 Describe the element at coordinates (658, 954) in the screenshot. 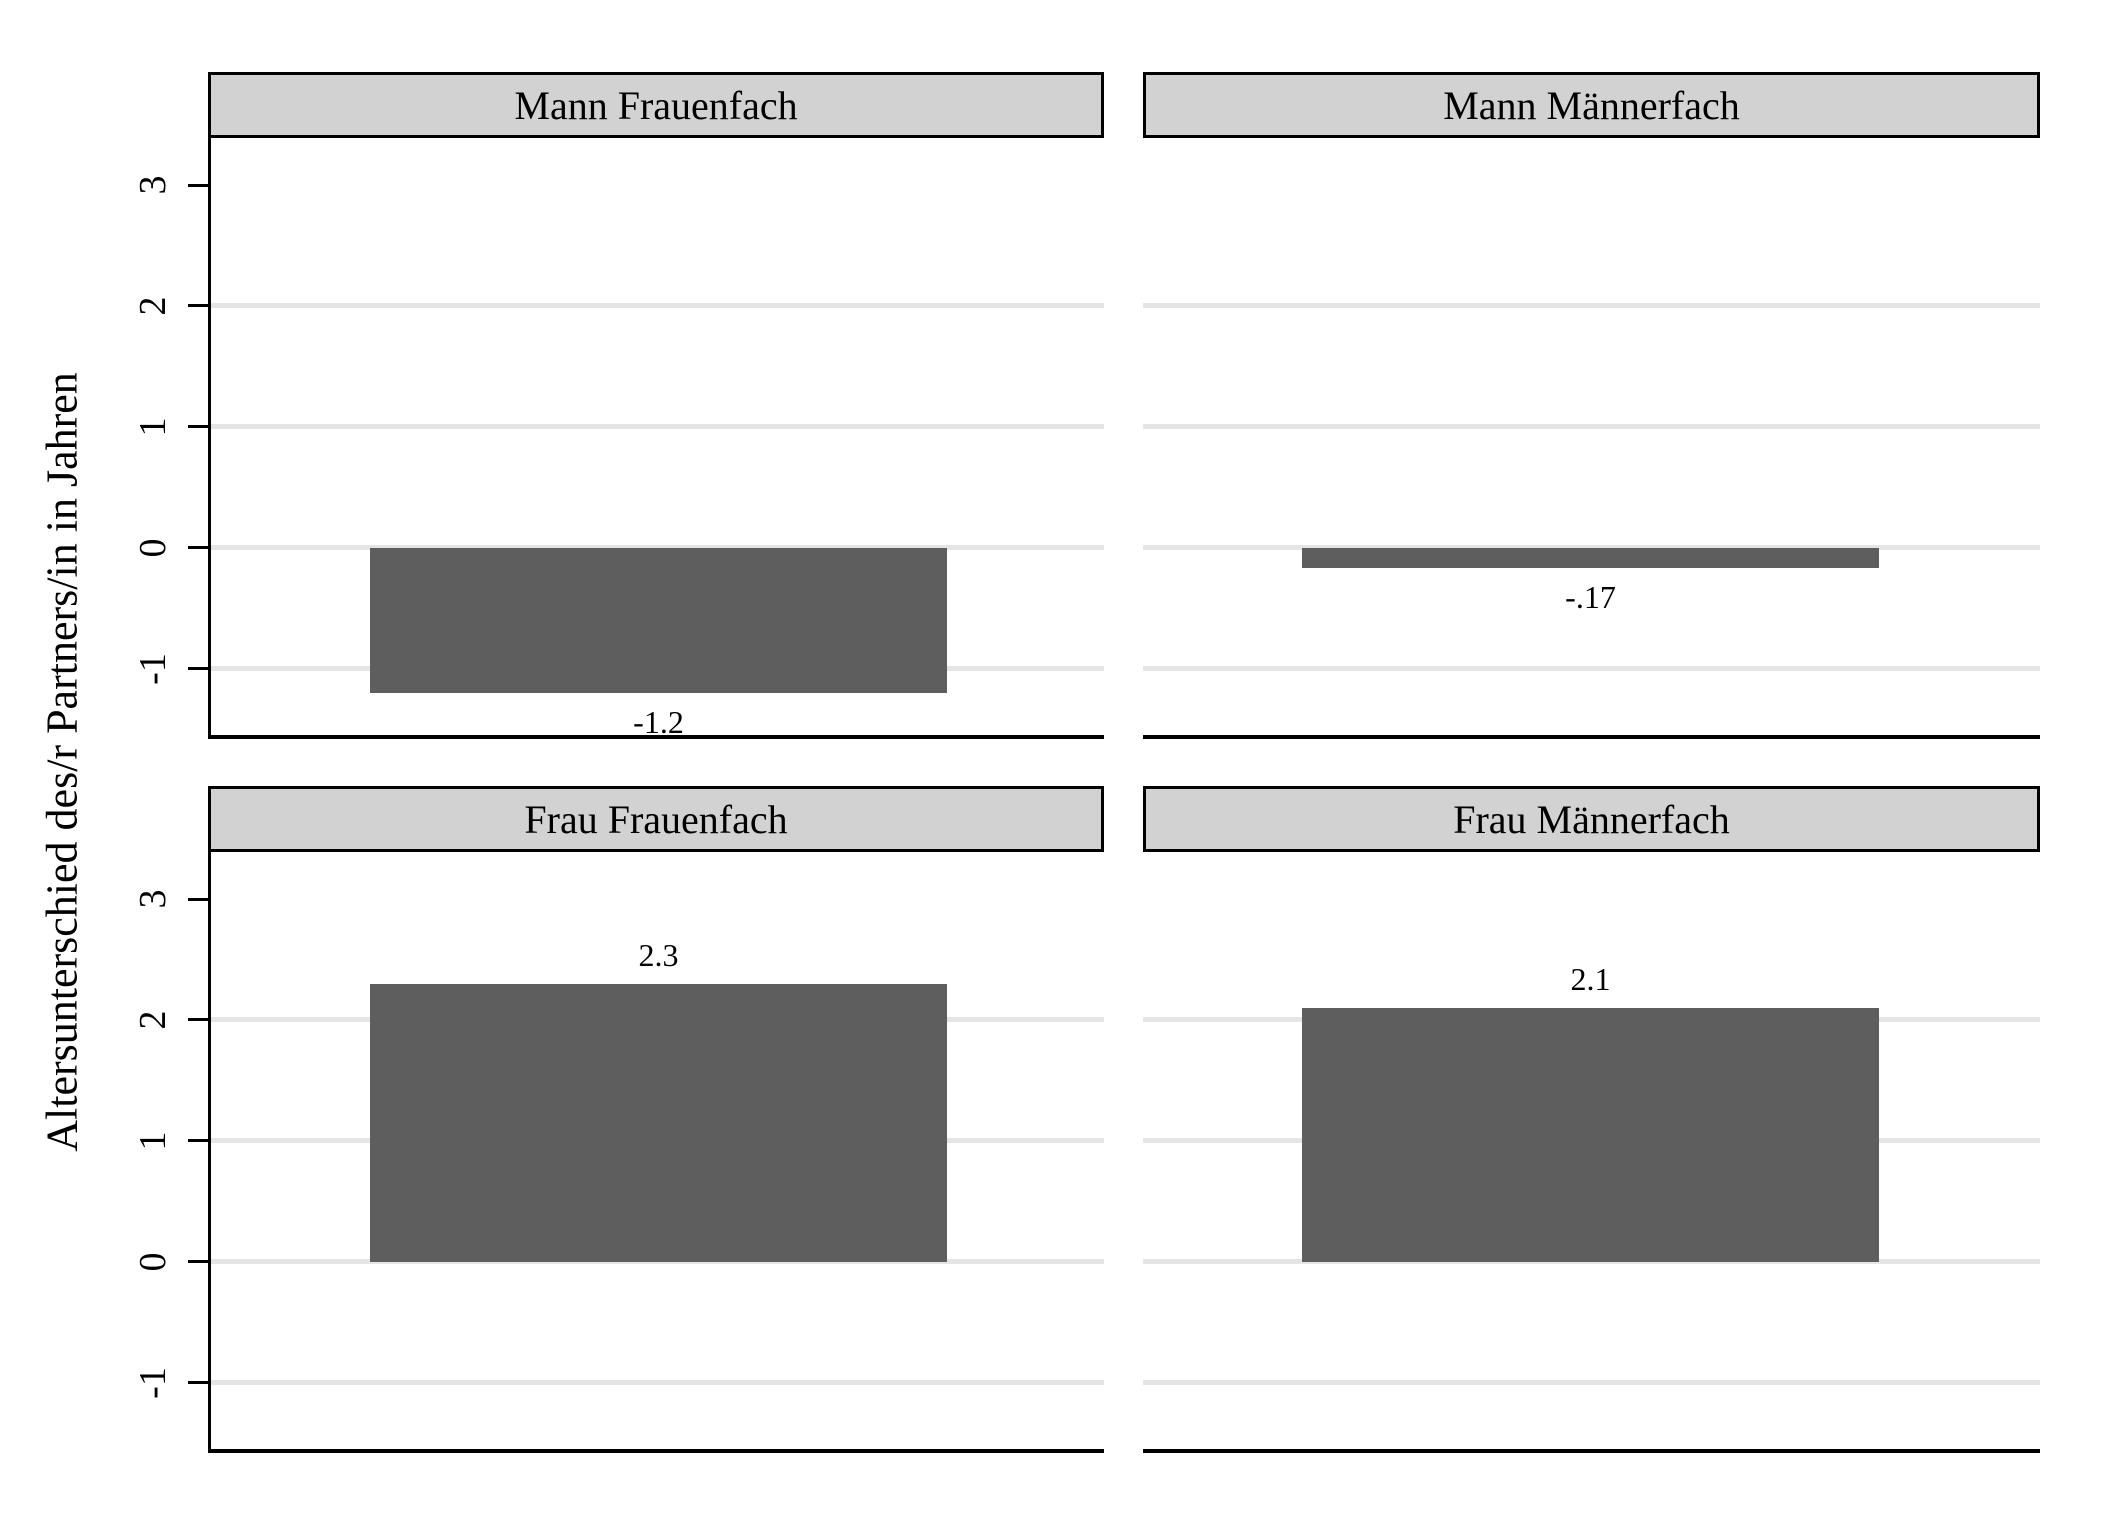

I see `bar-value-label: 2.3` at that location.